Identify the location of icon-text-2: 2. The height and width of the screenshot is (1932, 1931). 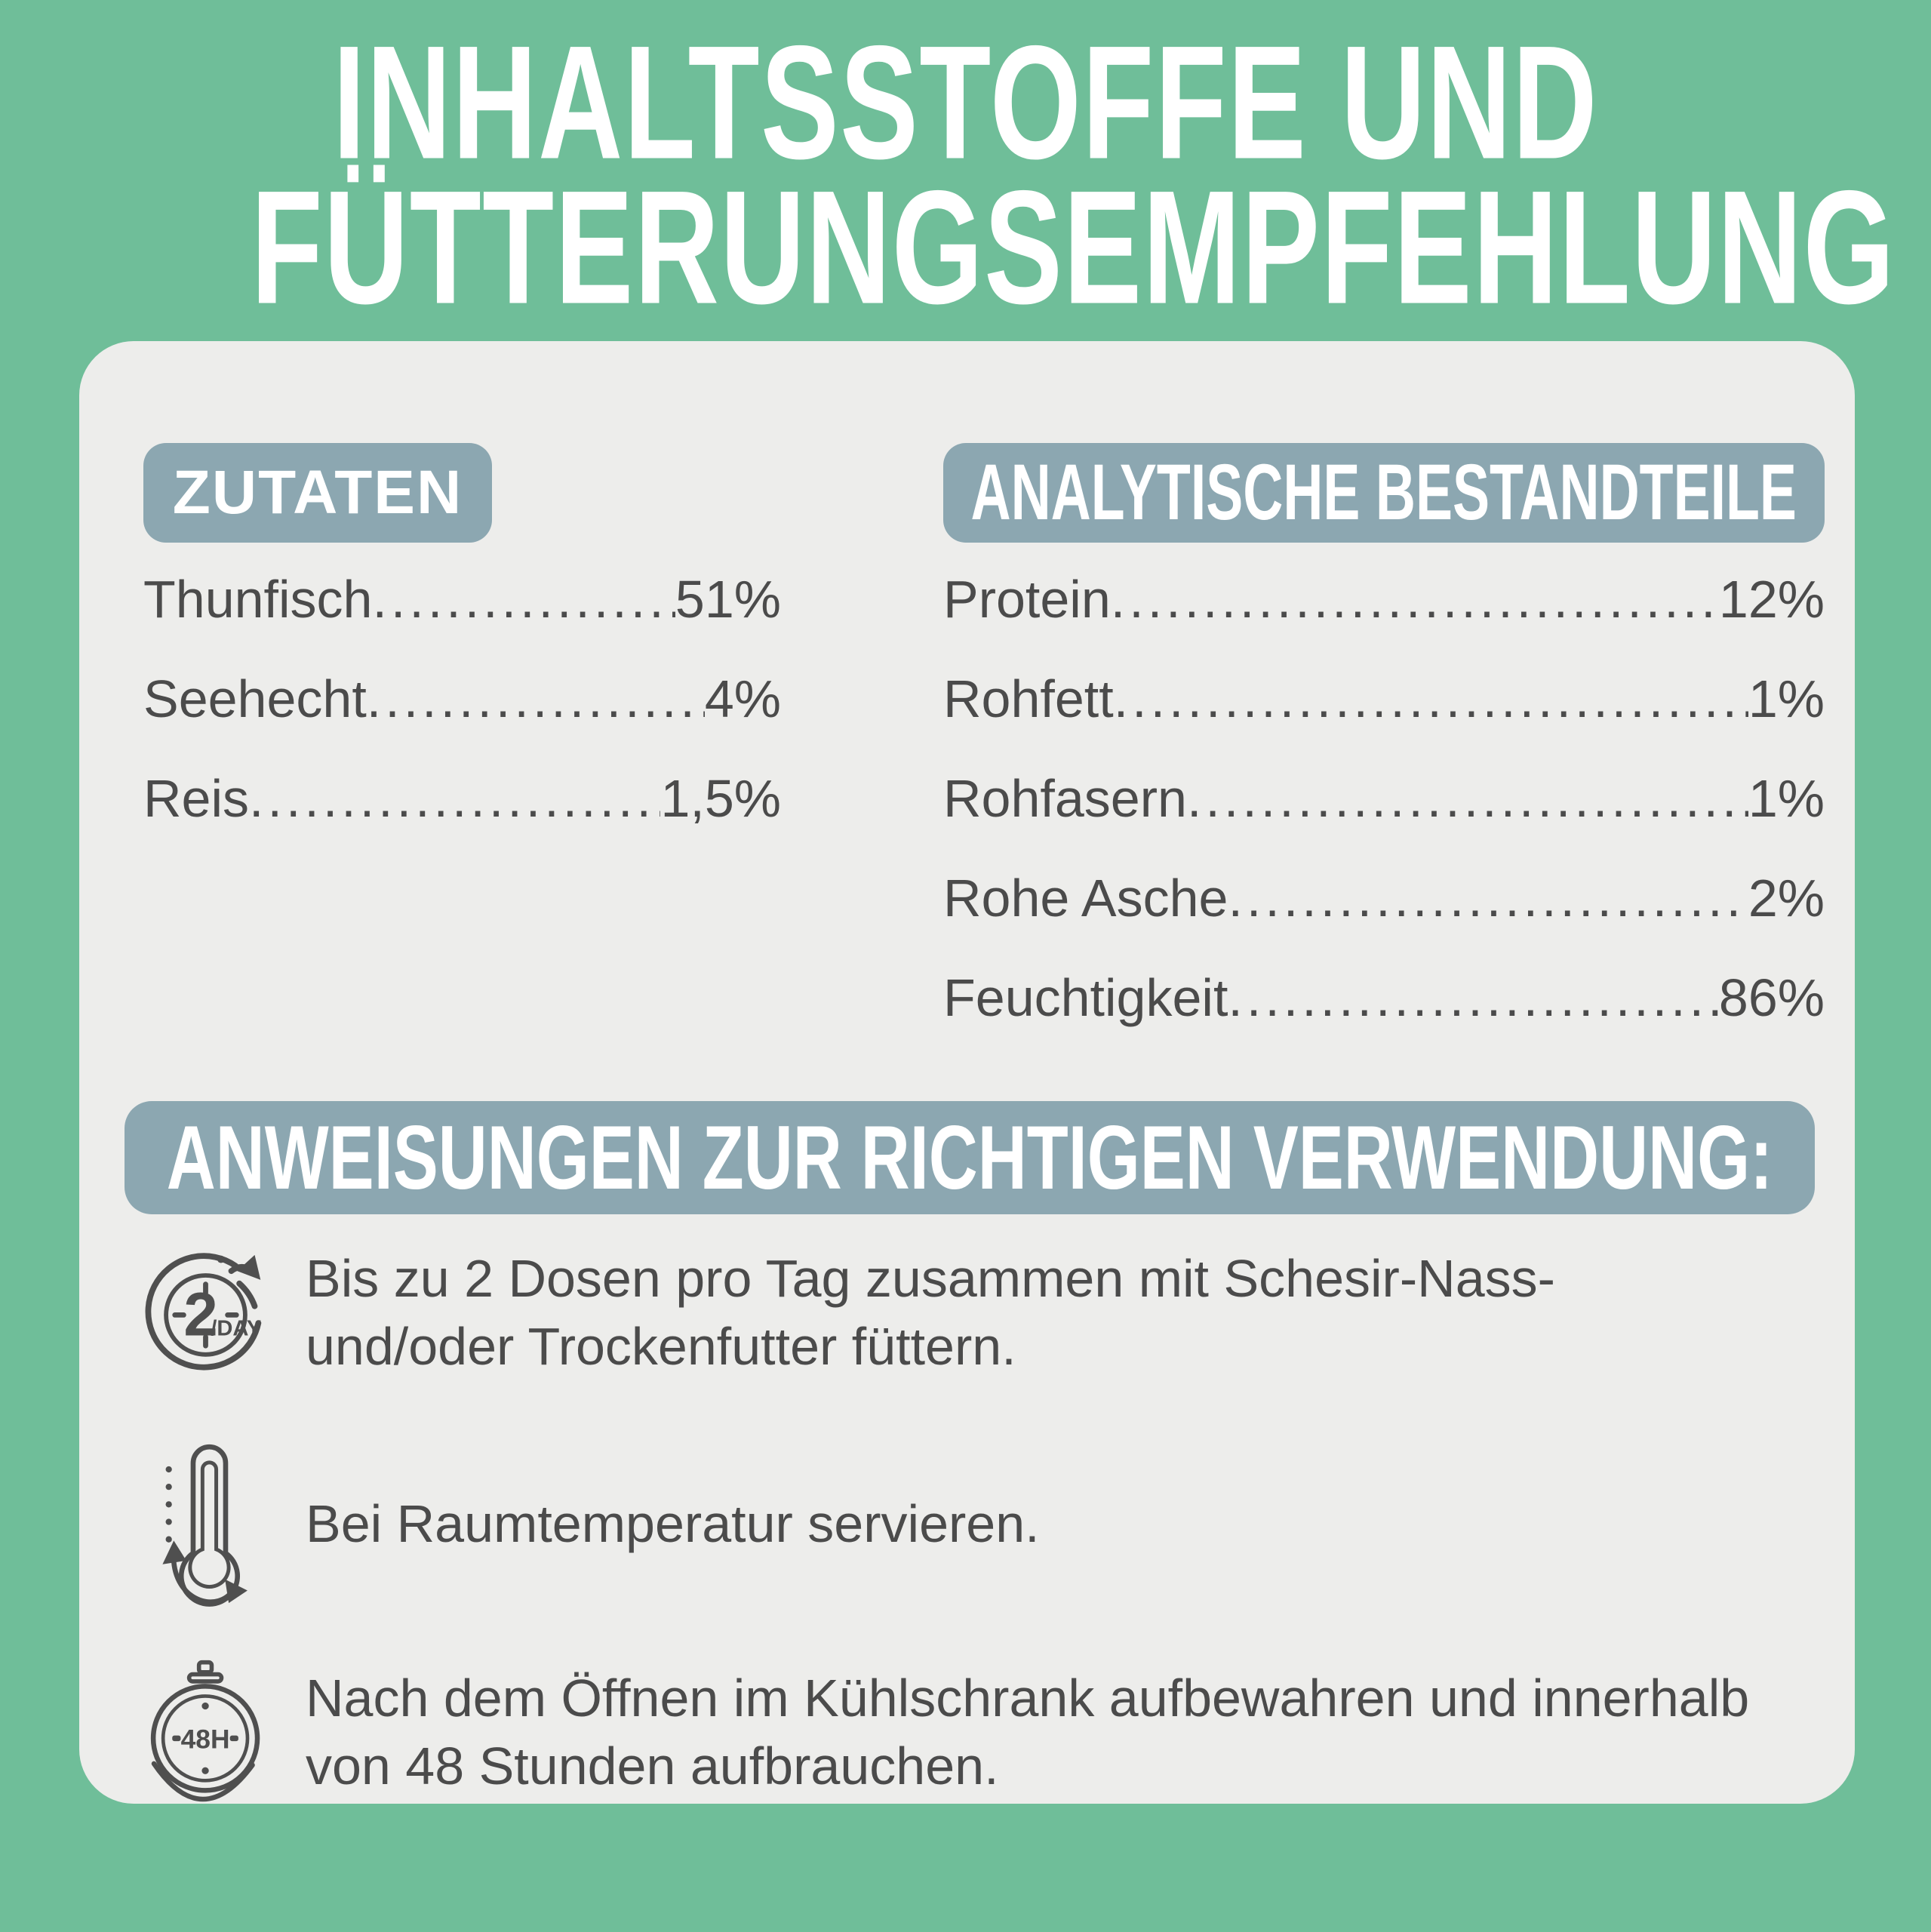
(200, 1314).